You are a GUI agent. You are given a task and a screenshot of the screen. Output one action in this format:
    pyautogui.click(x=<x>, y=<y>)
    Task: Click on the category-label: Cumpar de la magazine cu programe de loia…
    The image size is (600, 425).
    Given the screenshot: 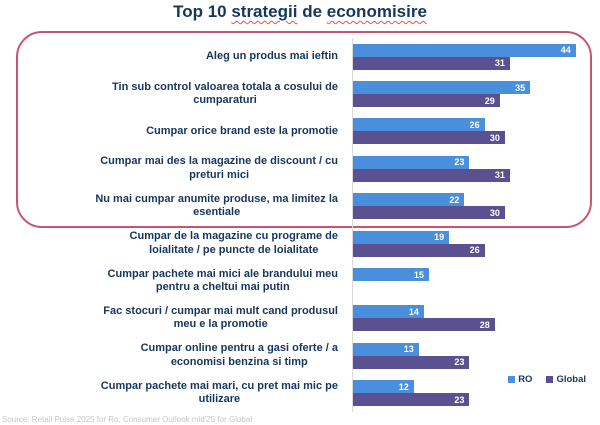 What is the action you would take?
    pyautogui.click(x=233, y=243)
    